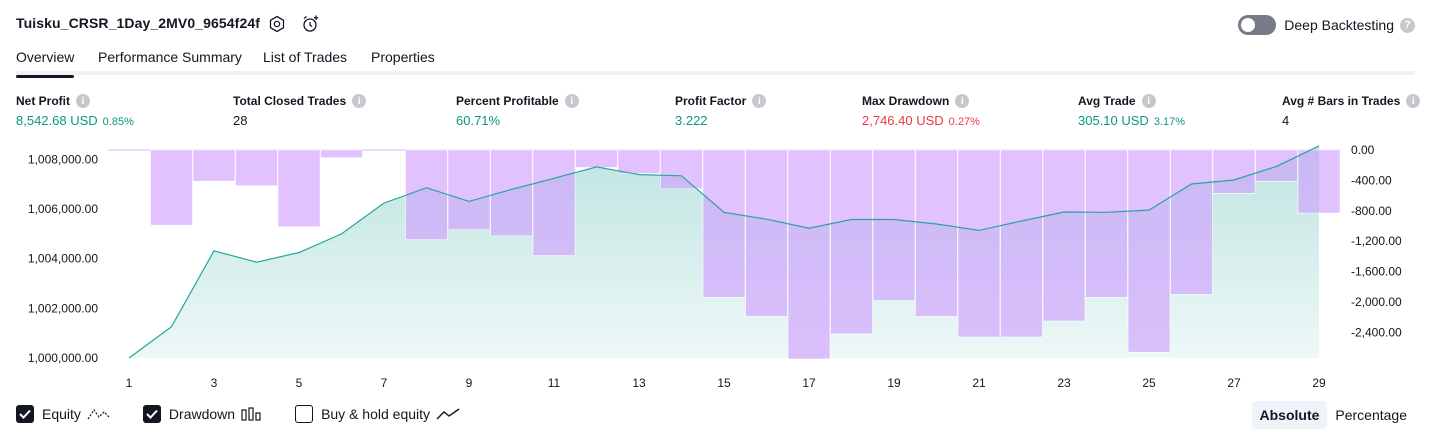 This screenshot has height=438, width=1431. I want to click on deep-backtesting-toggle-group: Deep Backtesting ?, so click(1326, 25).